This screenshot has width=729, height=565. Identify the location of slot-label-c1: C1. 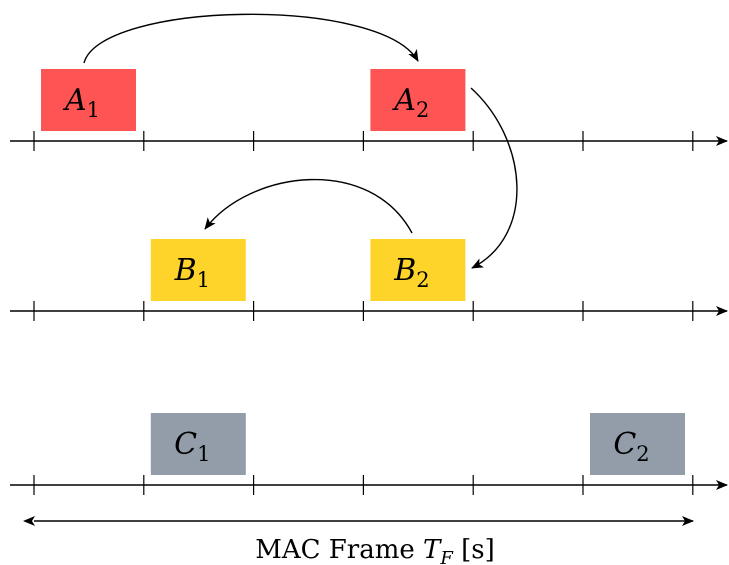
(192, 446).